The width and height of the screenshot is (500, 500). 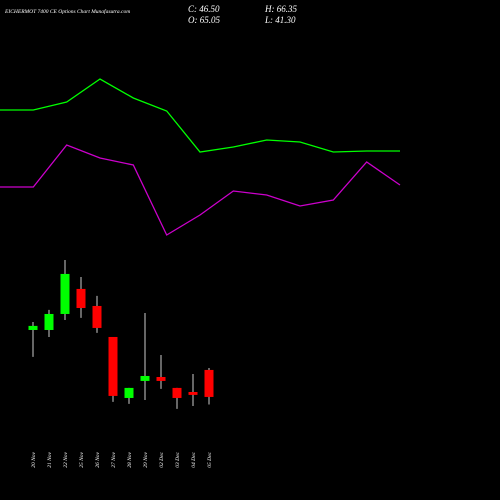 I want to click on info-close: C: 46.50, so click(x=204, y=9).